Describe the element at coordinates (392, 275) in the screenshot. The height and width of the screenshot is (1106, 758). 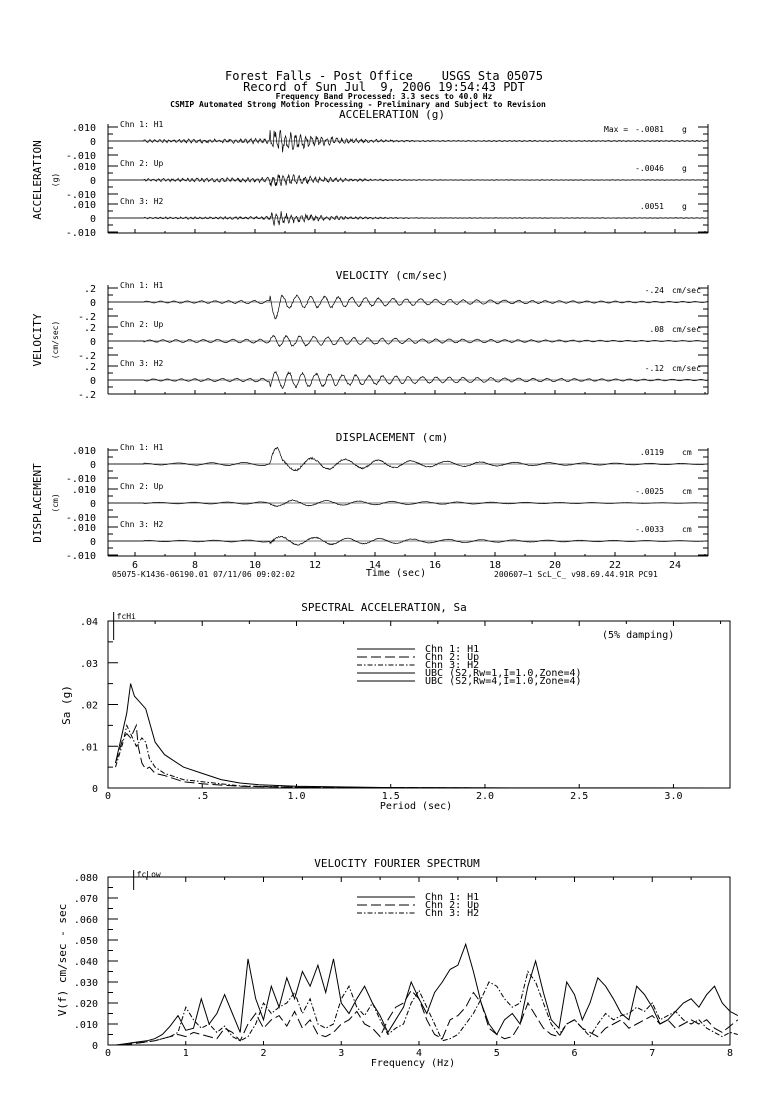
I see `panel-title: VELOCITY (cm/sec)` at that location.